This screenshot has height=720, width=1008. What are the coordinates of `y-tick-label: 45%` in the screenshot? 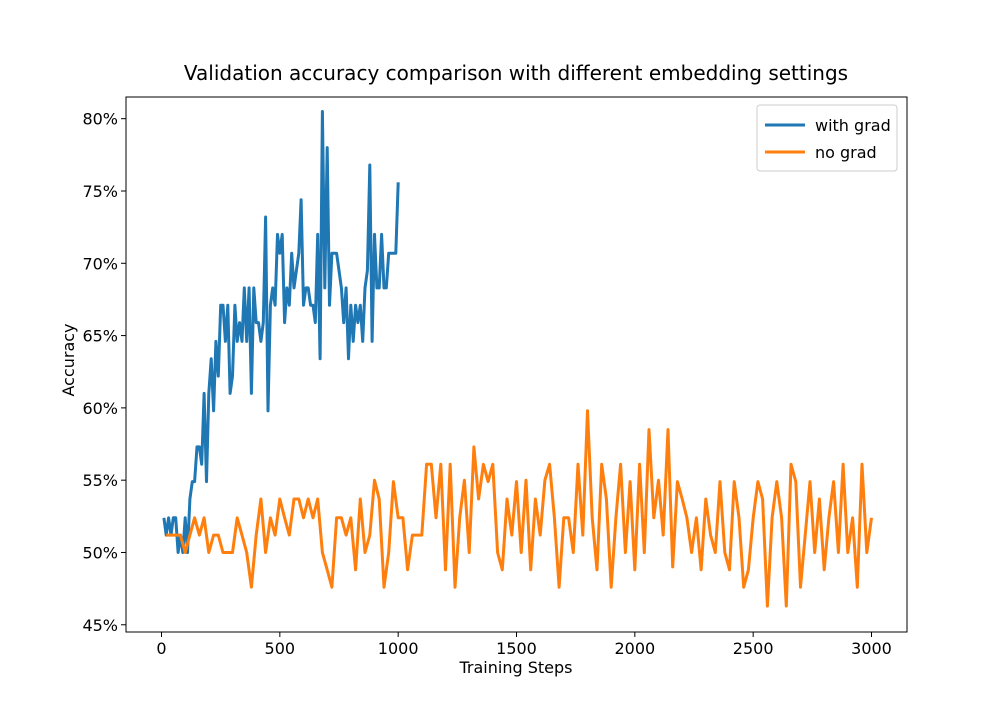 It's located at (100, 625).